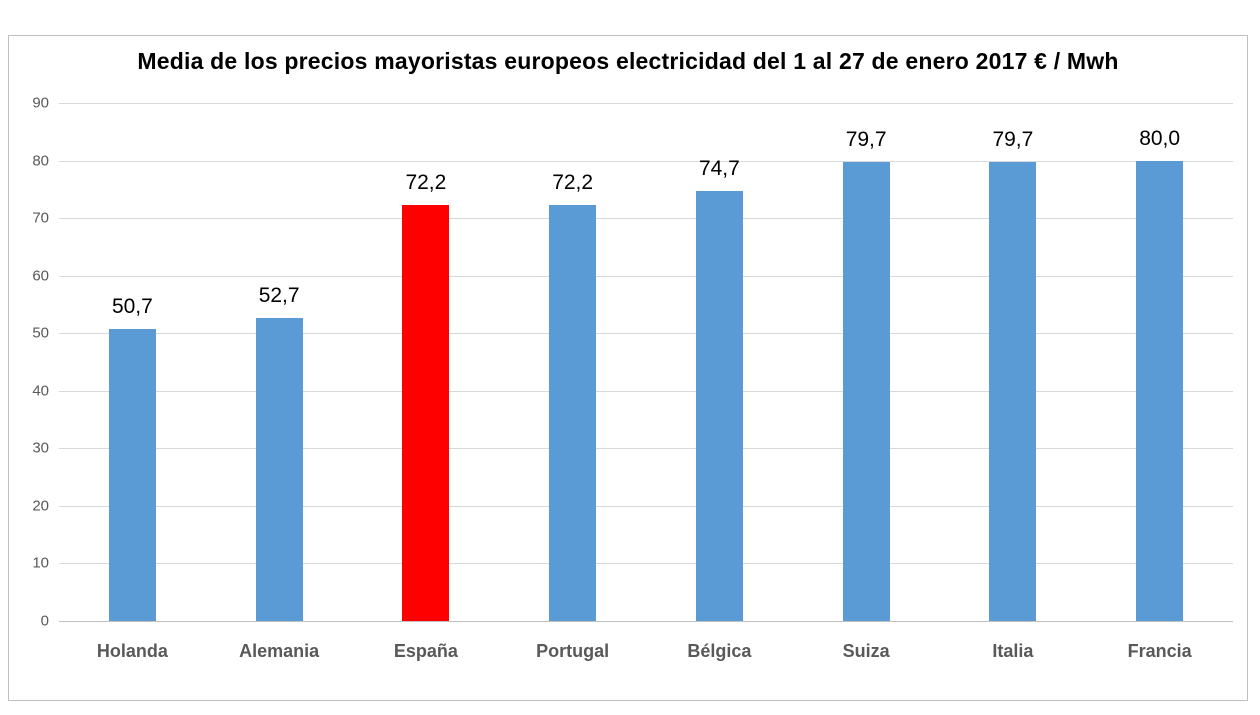  What do you see at coordinates (425, 651) in the screenshot?
I see `x-axis-label: España` at bounding box center [425, 651].